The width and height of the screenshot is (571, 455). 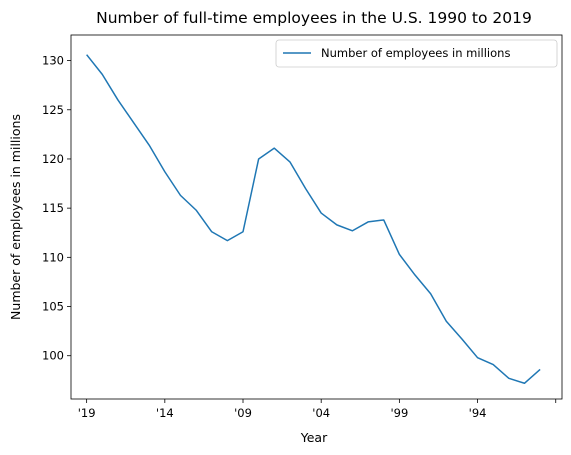 I want to click on y-tick-label: 115, so click(x=53, y=208).